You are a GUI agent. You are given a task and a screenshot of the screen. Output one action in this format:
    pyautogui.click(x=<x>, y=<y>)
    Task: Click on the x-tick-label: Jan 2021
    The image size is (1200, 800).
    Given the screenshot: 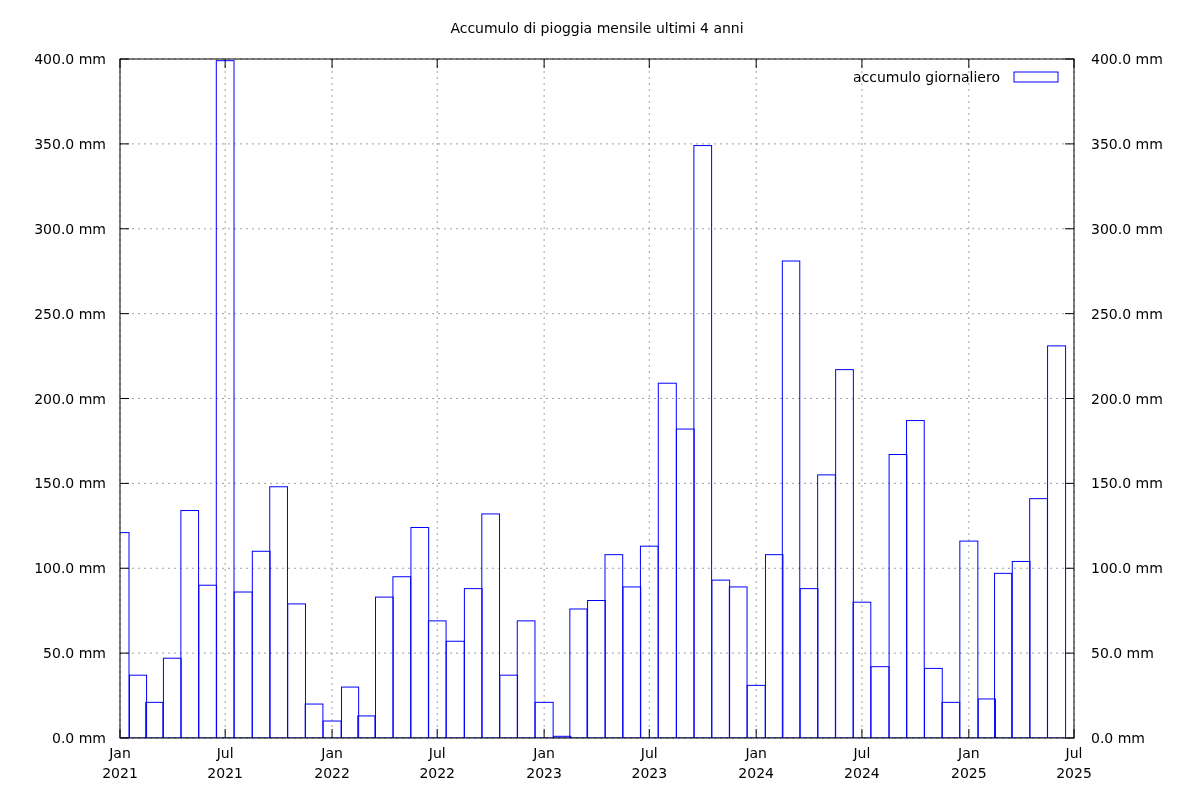 What is the action you would take?
    pyautogui.click(x=120, y=763)
    